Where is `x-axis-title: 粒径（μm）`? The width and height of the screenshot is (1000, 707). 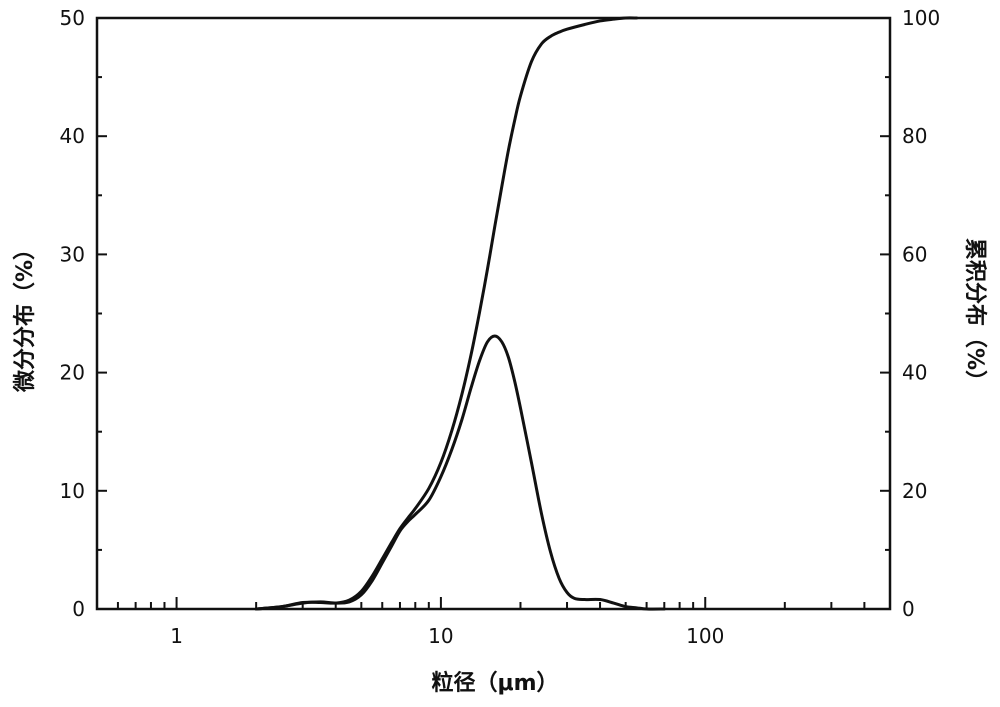
x-axis-title: 粒径（μm） is located at coordinates (494, 683).